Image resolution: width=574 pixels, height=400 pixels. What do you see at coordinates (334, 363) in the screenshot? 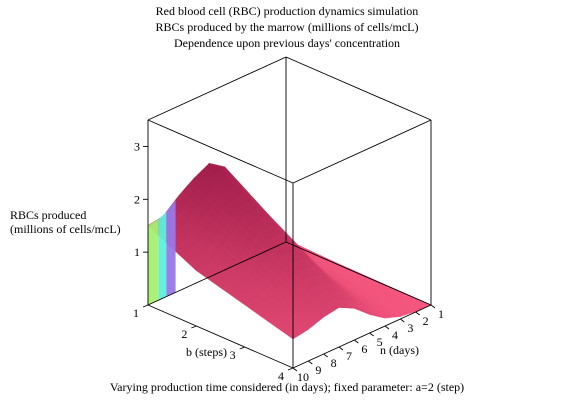
I see `n-tick-label: 8` at bounding box center [334, 363].